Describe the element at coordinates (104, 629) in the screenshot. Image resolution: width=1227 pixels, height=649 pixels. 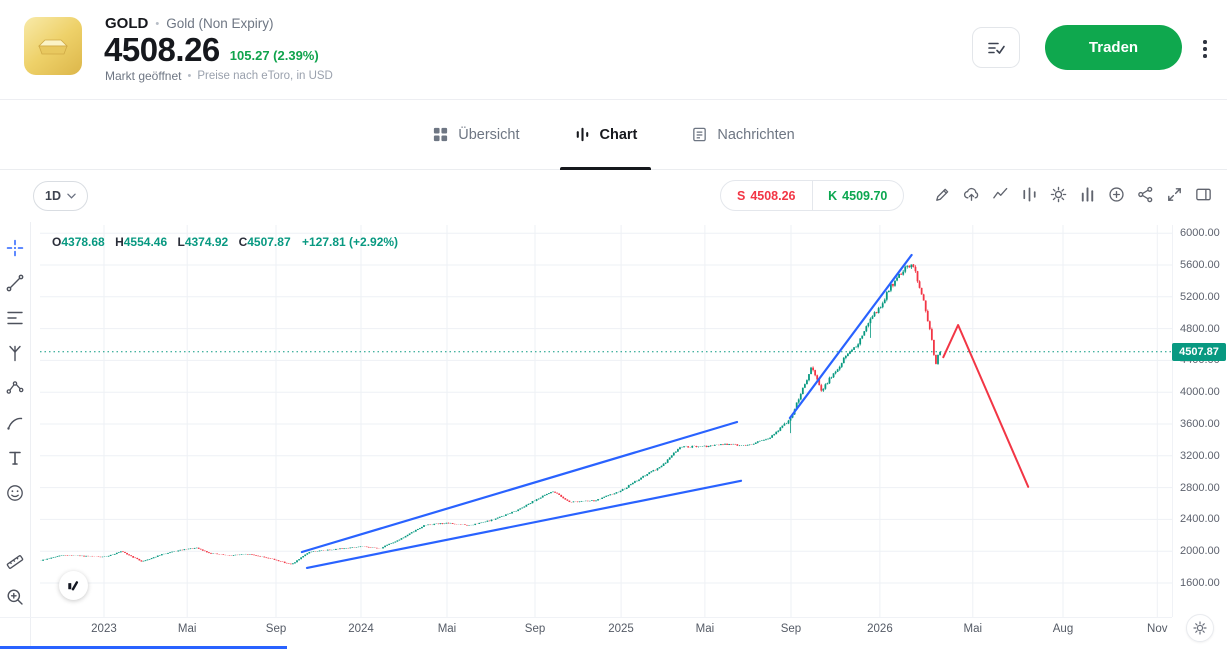
I see `time-axis-label: 2023` at that location.